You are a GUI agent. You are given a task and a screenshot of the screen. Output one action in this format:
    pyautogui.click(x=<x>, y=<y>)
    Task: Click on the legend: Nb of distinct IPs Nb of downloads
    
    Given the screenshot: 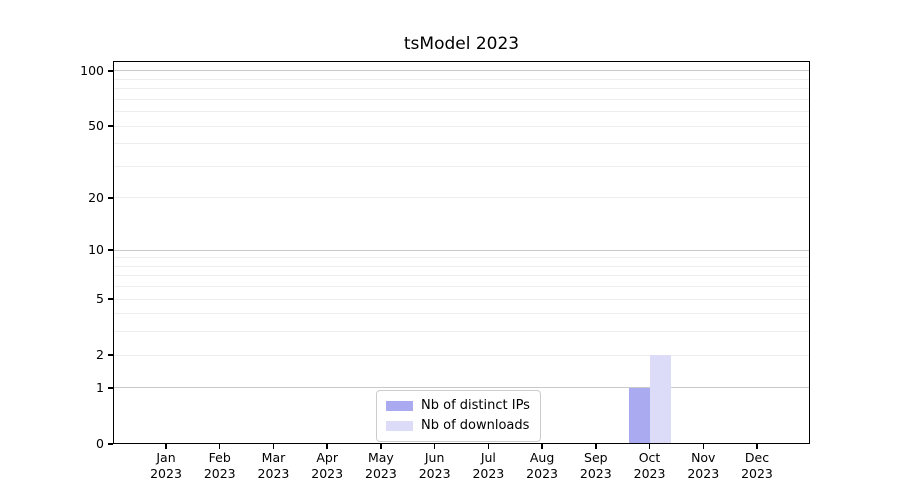 What is the action you would take?
    pyautogui.click(x=458, y=416)
    